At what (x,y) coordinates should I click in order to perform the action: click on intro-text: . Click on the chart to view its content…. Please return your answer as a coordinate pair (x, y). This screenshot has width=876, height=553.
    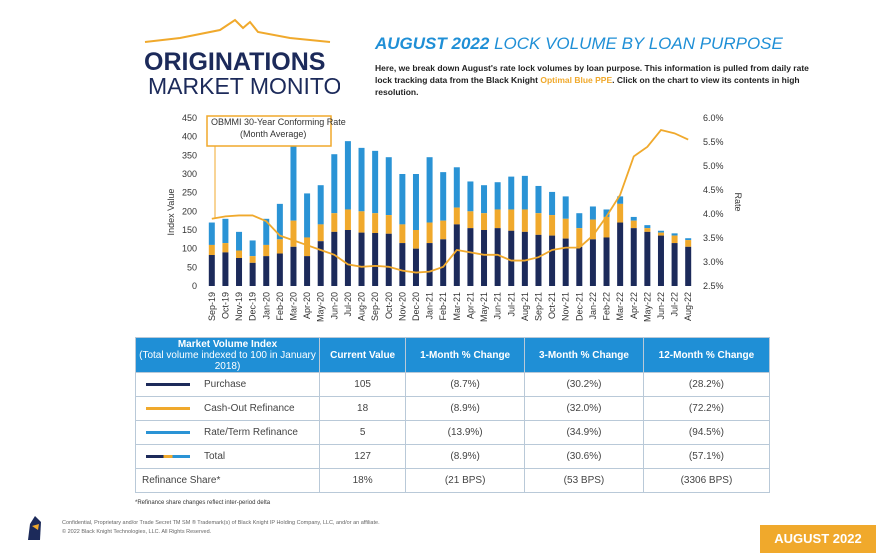
    Looking at the image, I should click on (587, 86).